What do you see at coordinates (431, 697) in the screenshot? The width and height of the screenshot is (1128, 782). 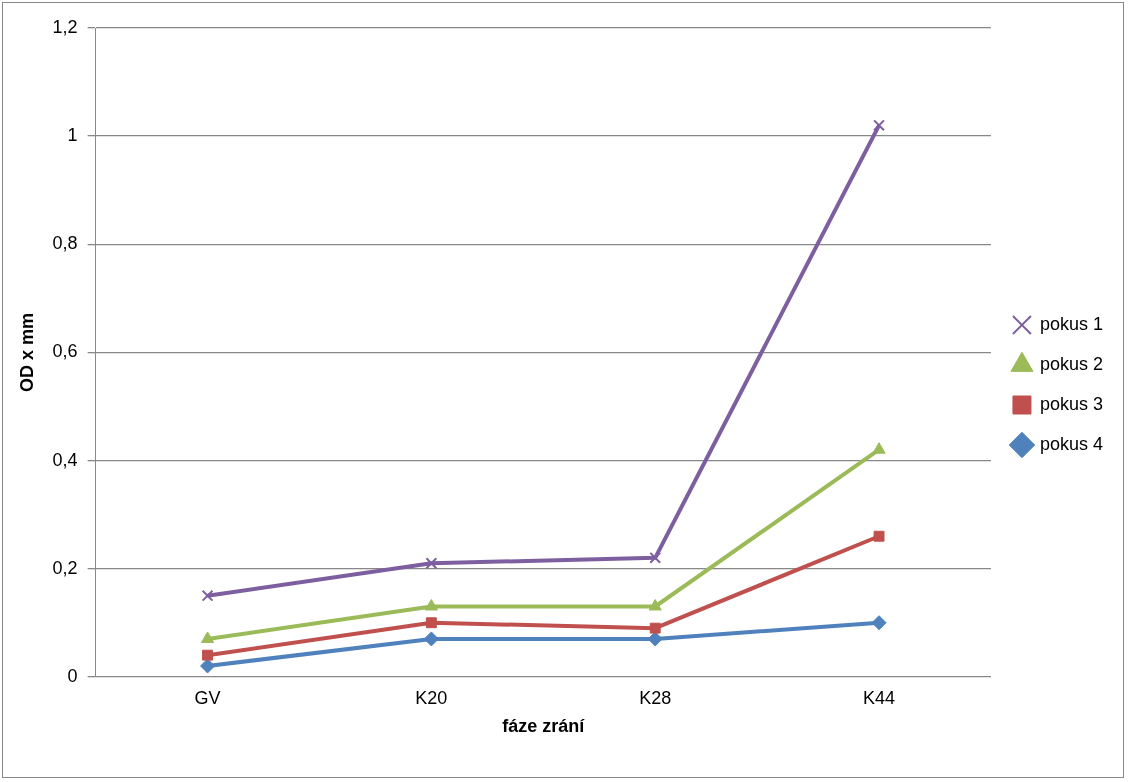 I see `x-tick-label: K20` at bounding box center [431, 697].